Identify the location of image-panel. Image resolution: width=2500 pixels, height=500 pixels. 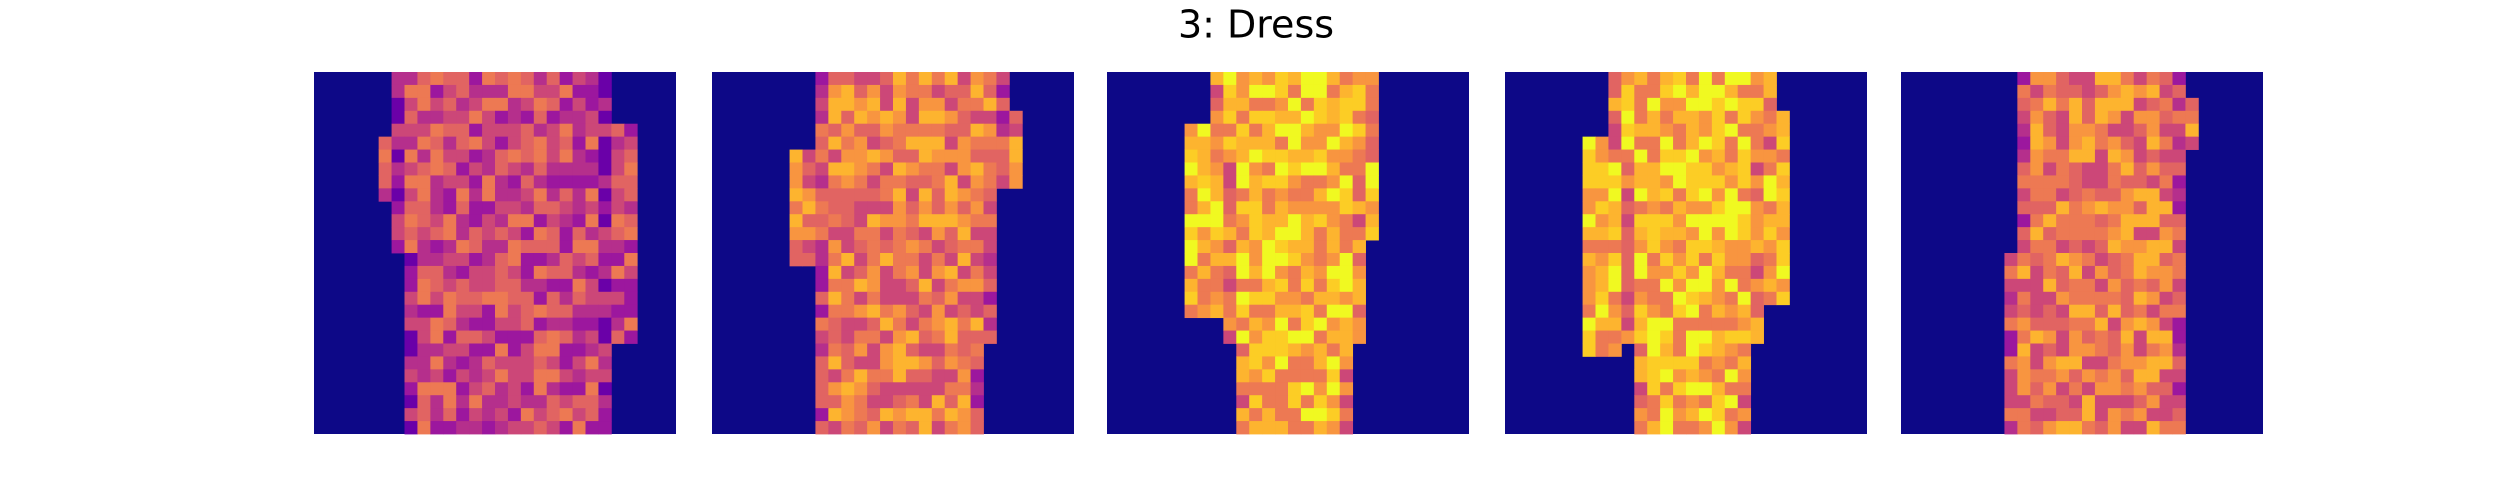
(1288, 253).